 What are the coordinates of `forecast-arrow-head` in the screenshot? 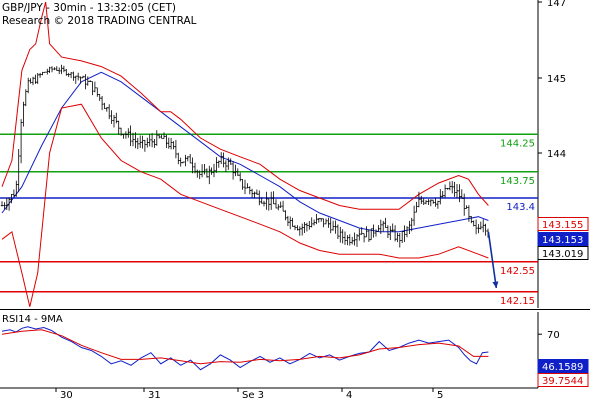 It's located at (495, 284).